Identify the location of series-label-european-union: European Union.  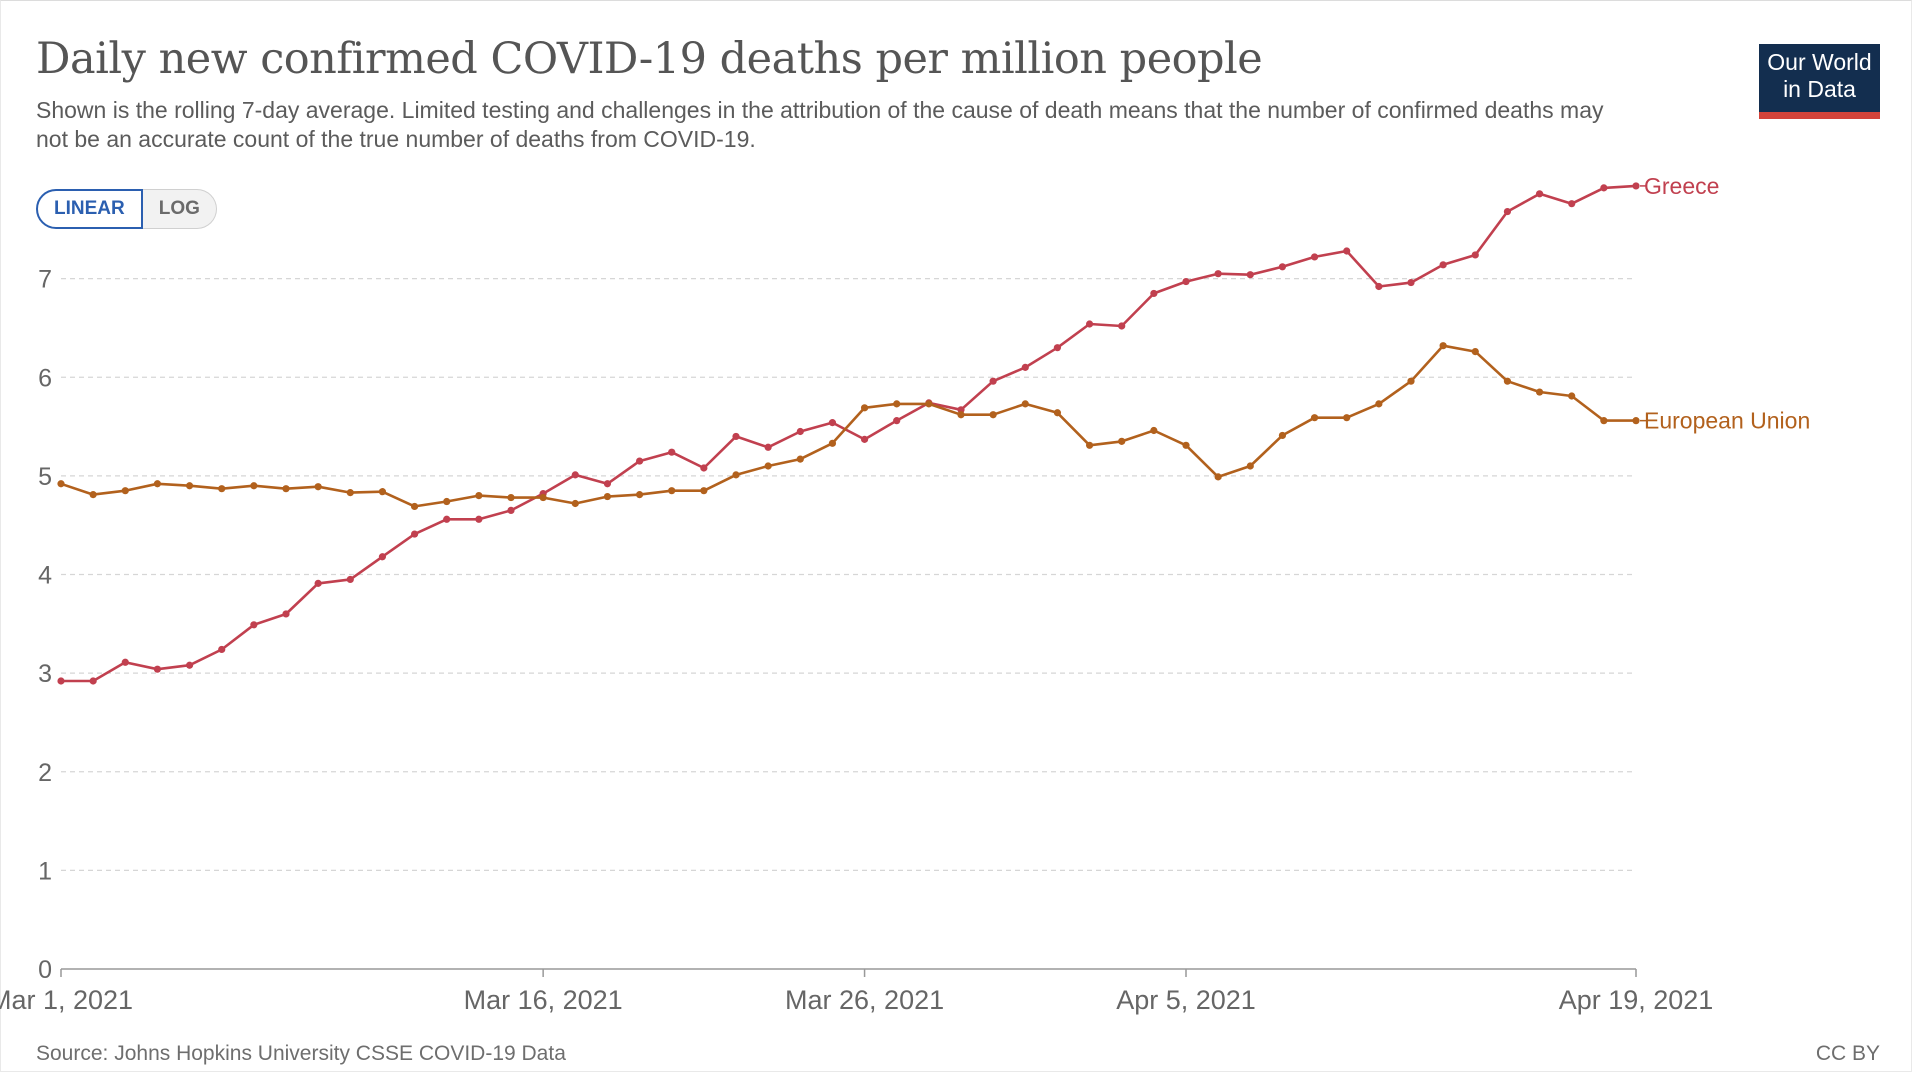
(1727, 421).